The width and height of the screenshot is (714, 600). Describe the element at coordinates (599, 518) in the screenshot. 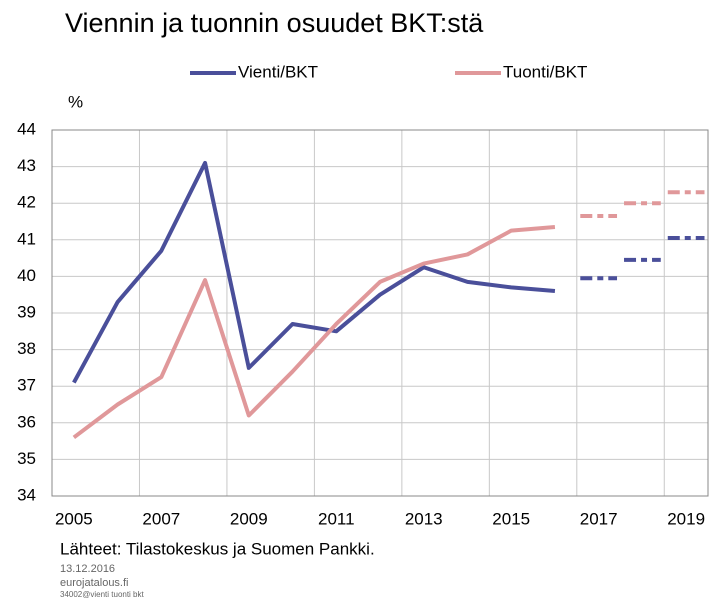

I see `x-tick-label: 2017` at that location.